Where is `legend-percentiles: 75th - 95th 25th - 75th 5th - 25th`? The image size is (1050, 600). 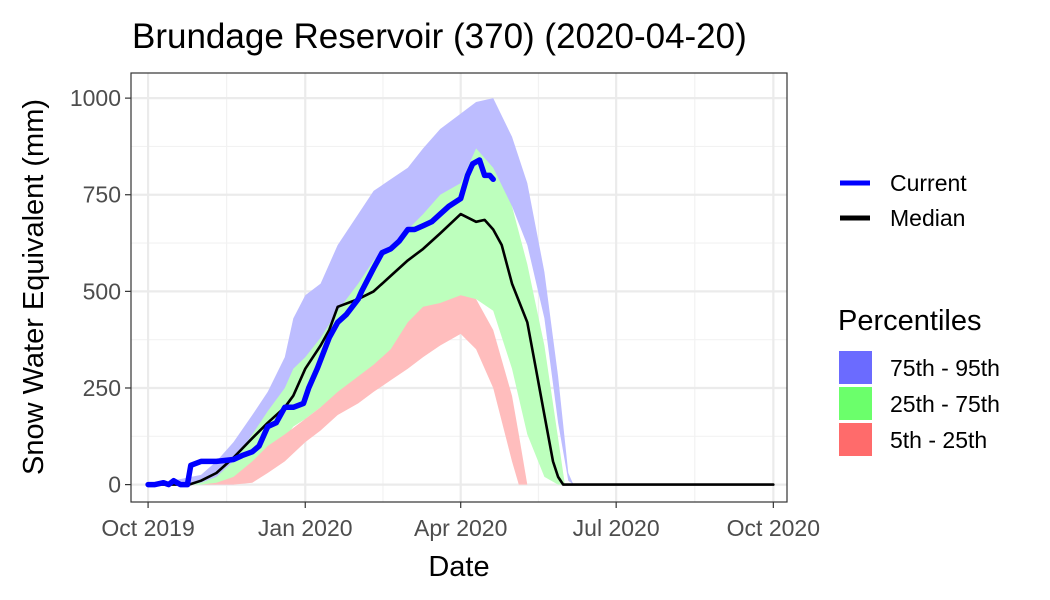
legend-percentiles: 75th - 95th 25th - 75th 5th - 25th is located at coordinates (919, 403).